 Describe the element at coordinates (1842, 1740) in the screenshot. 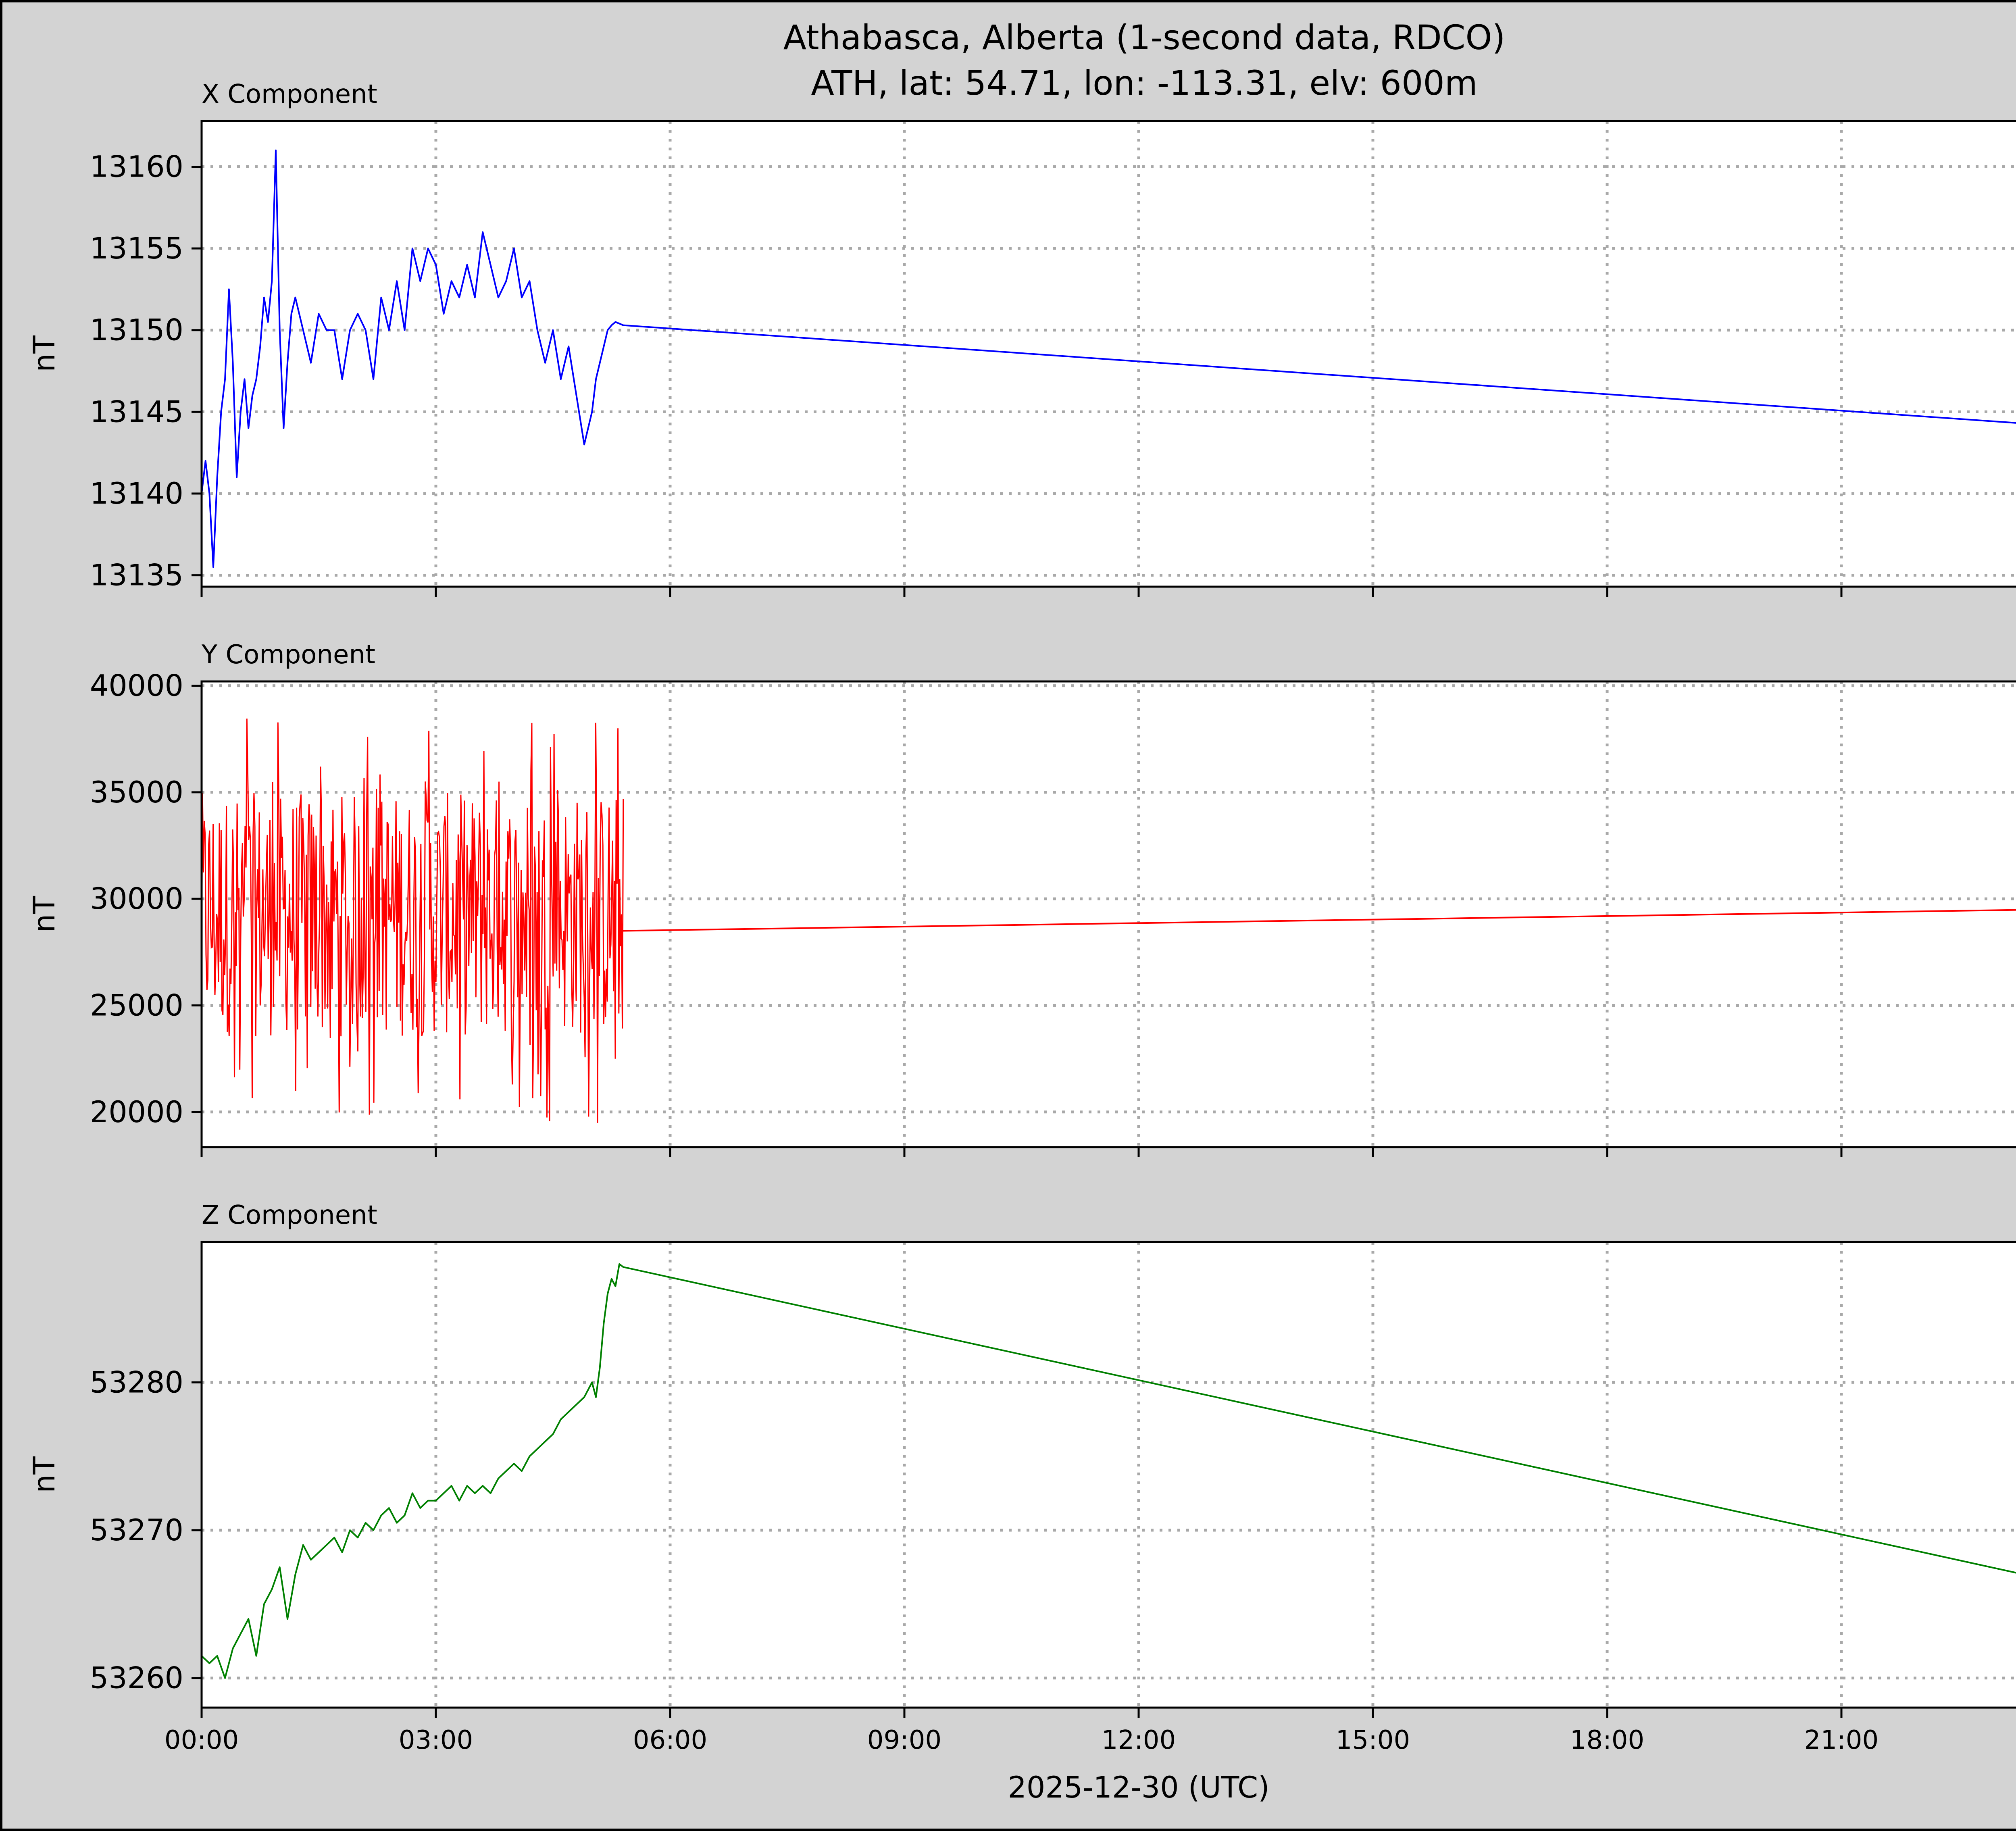

I see `x-tick-label: 21:00` at that location.